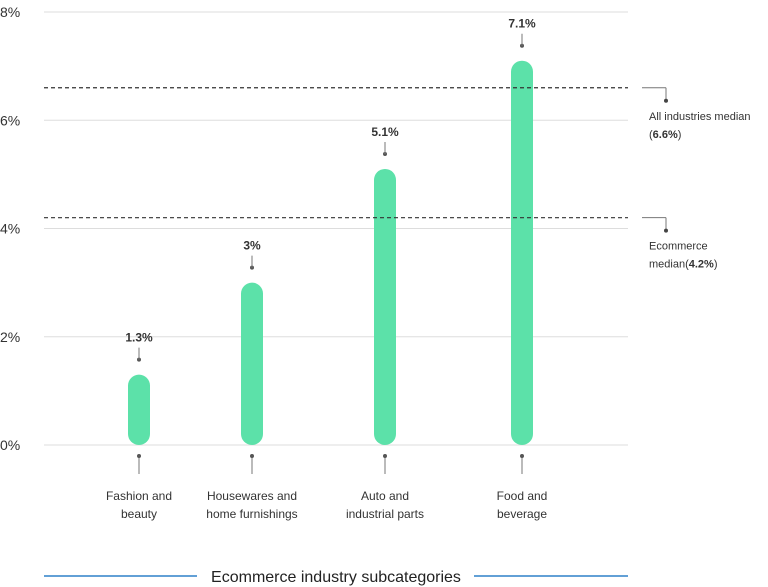 This screenshot has width=768, height=587. I want to click on bar-value-label: 3%, so click(252, 246).